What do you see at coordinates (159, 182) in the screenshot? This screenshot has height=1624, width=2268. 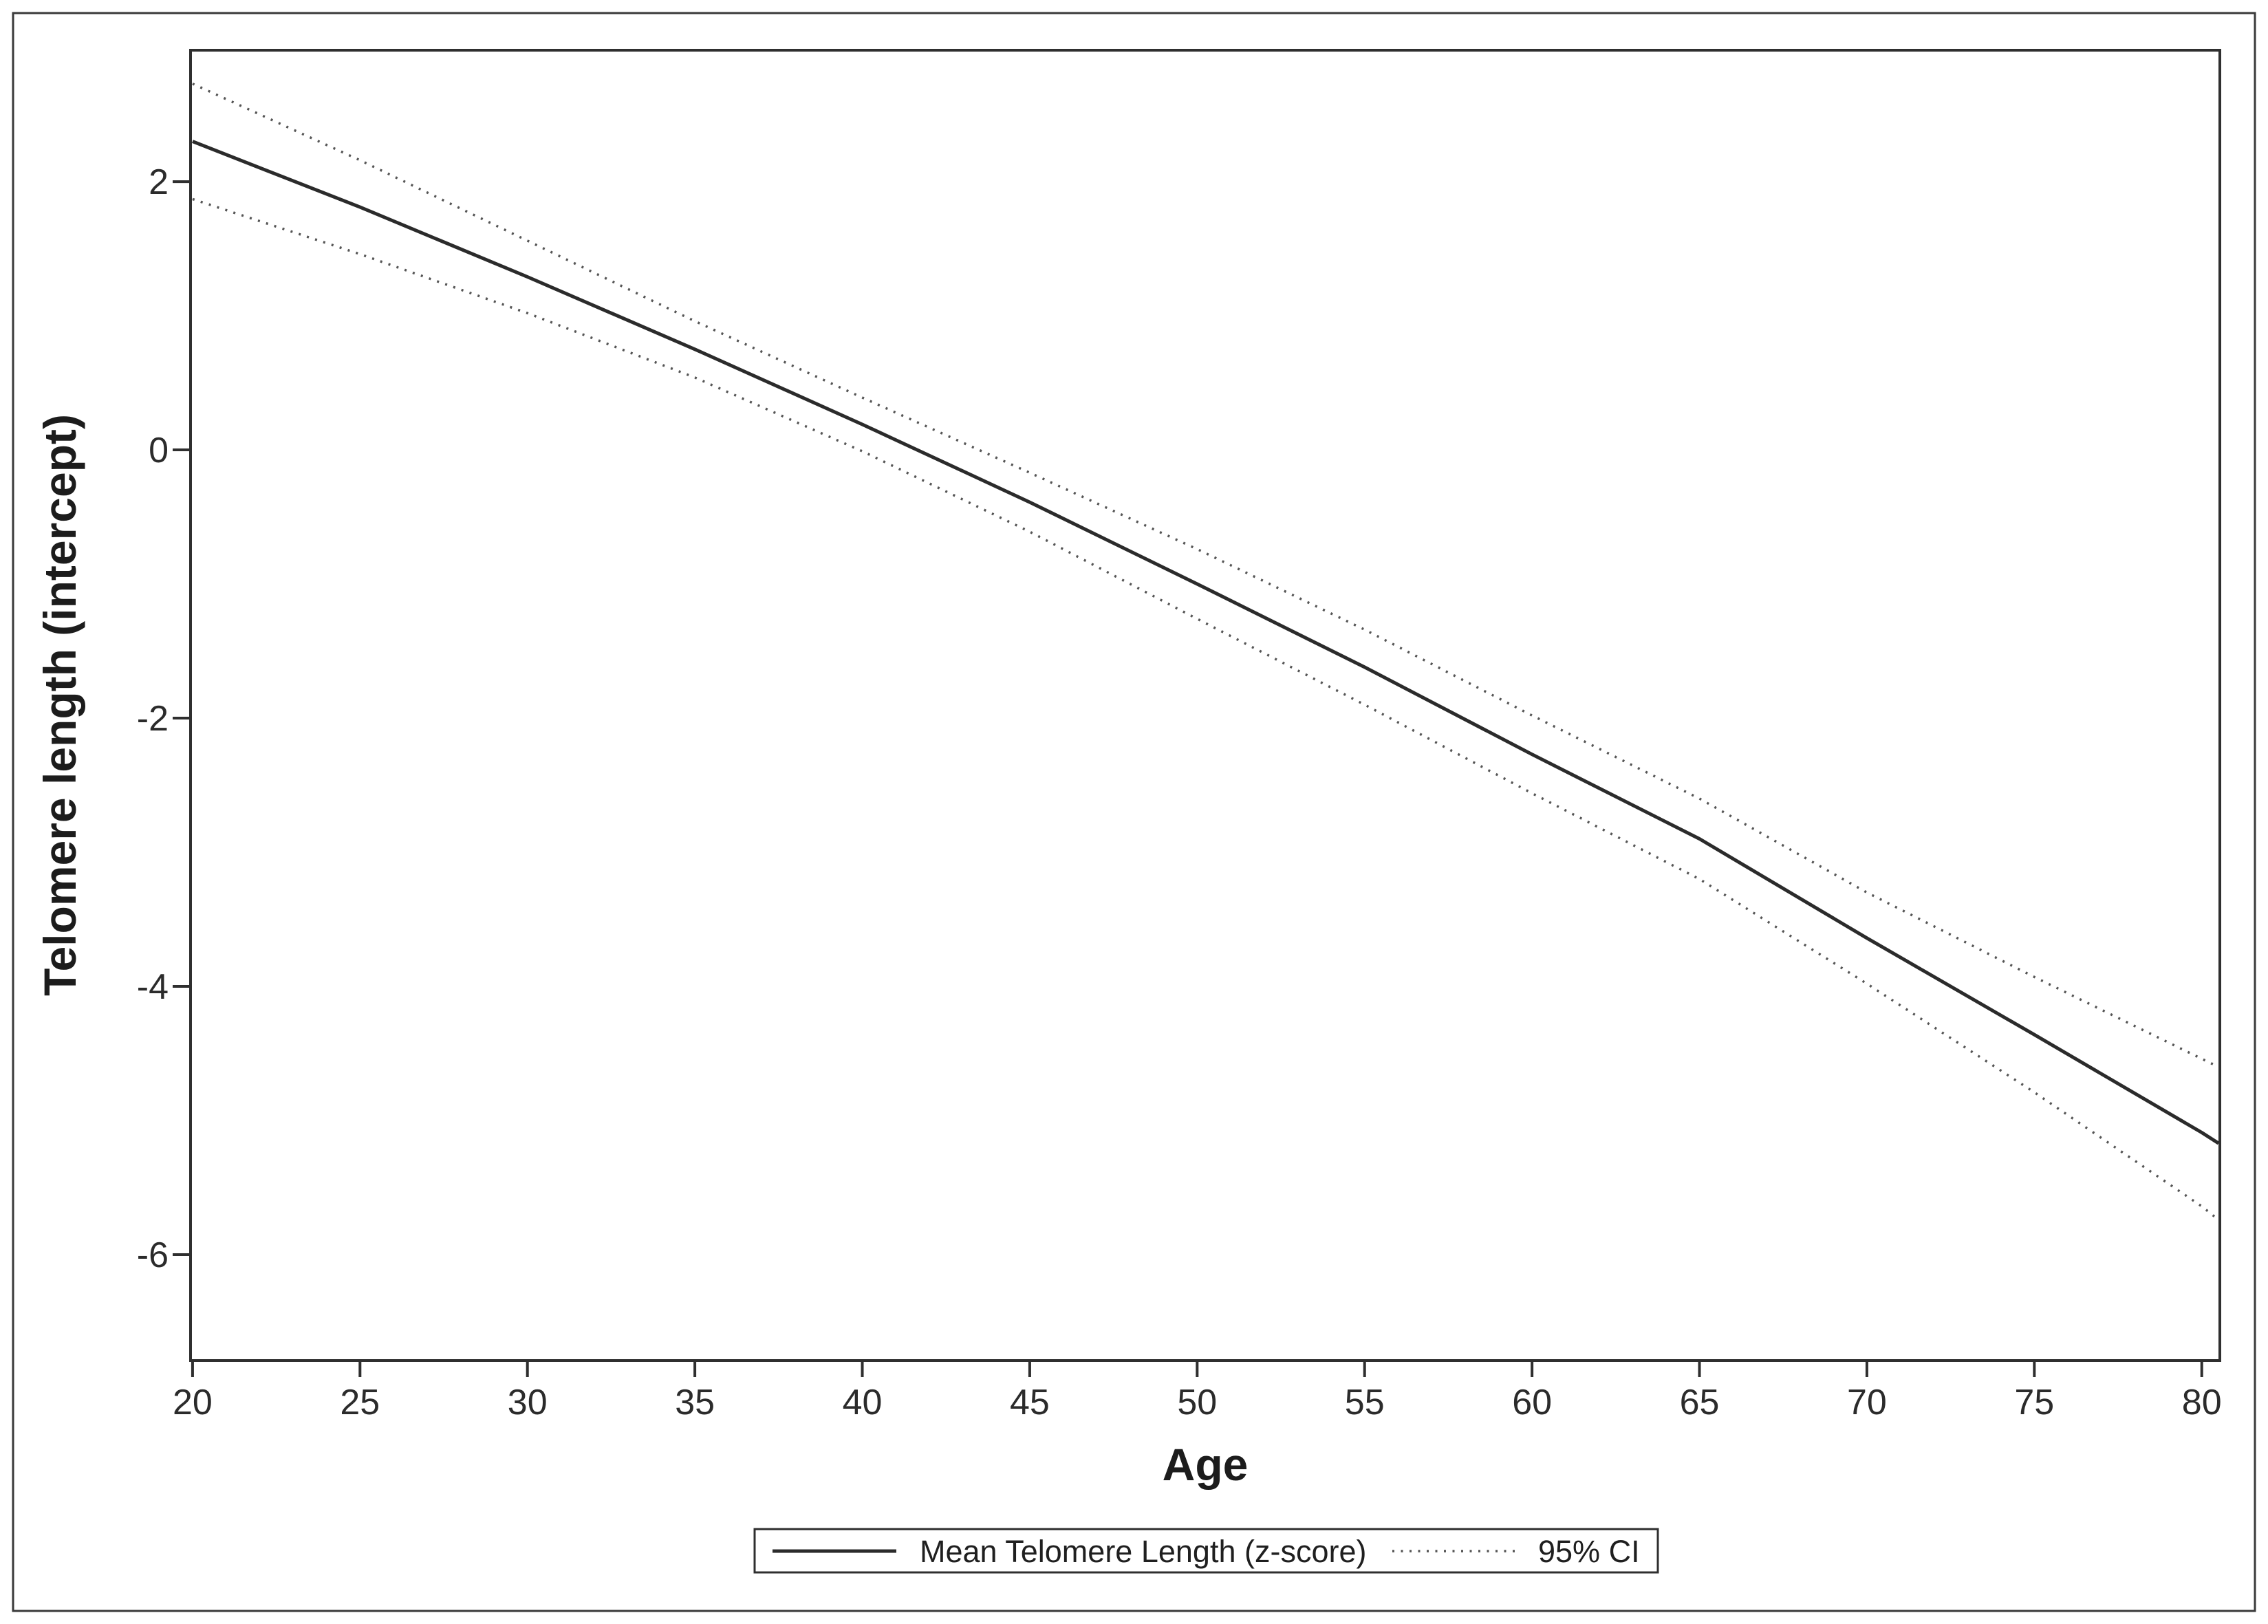 I see `y-tick-label: 2` at bounding box center [159, 182].